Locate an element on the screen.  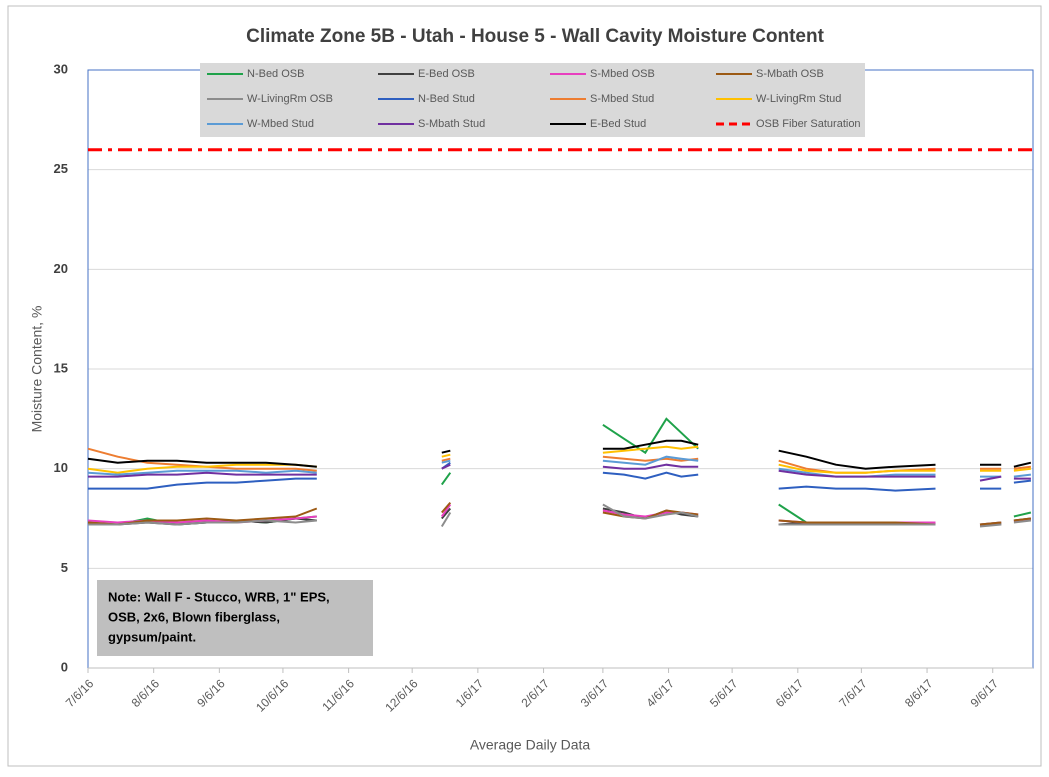
y-axis-label: Moisture Content, % is located at coordinates (37, 369).